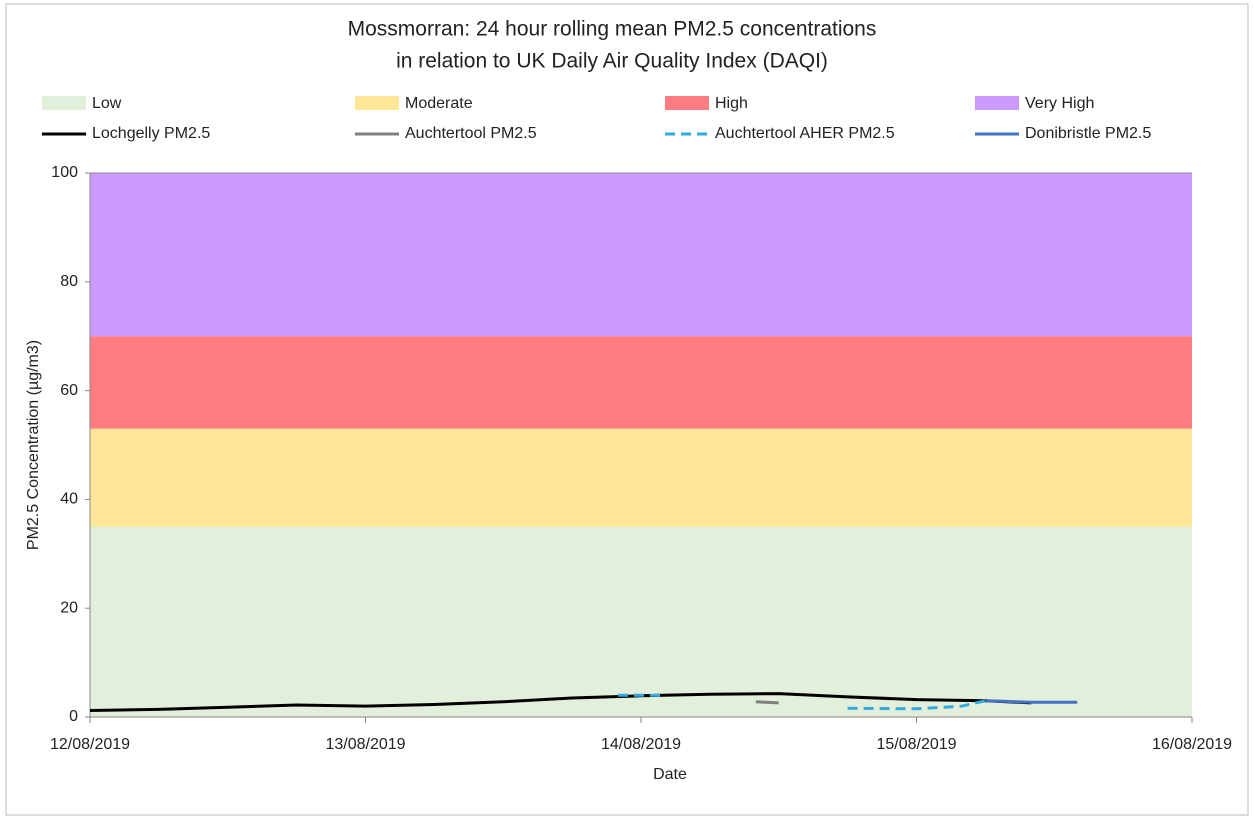  I want to click on legend-label: High, so click(731, 103).